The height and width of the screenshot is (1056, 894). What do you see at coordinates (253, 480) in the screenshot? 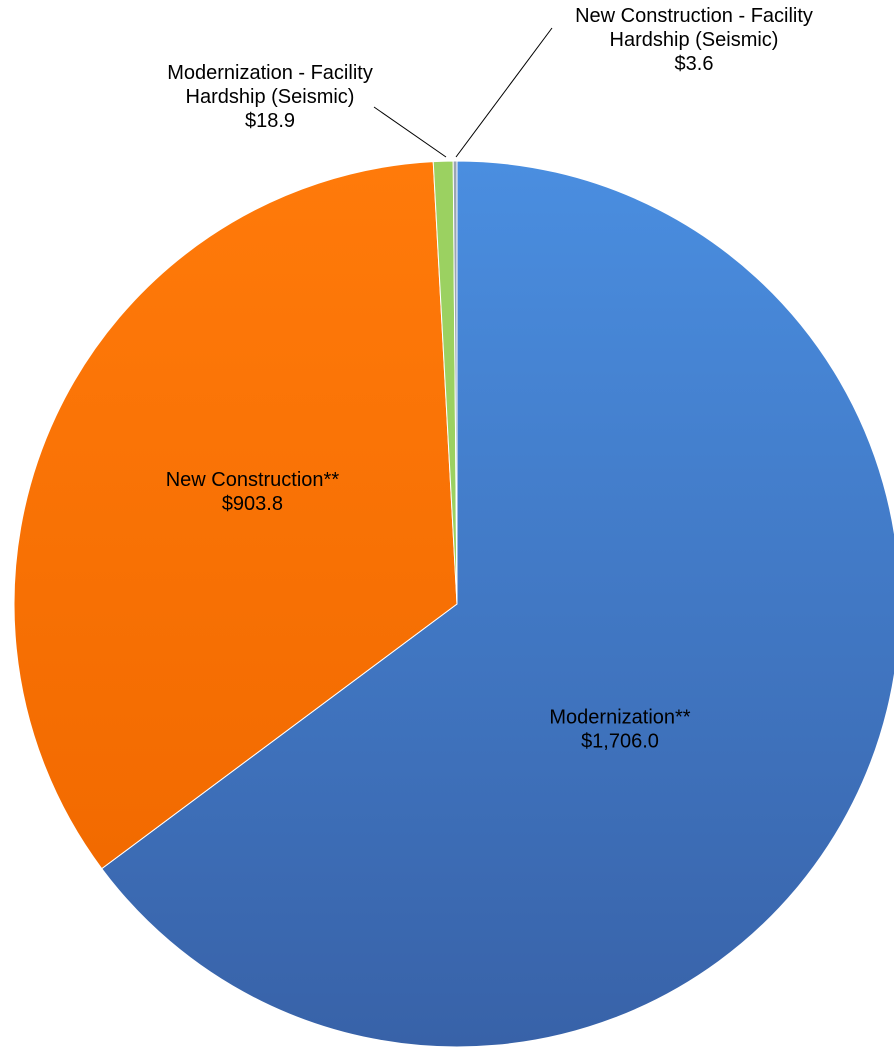
I see `slice-category-label: New Construction**` at bounding box center [253, 480].